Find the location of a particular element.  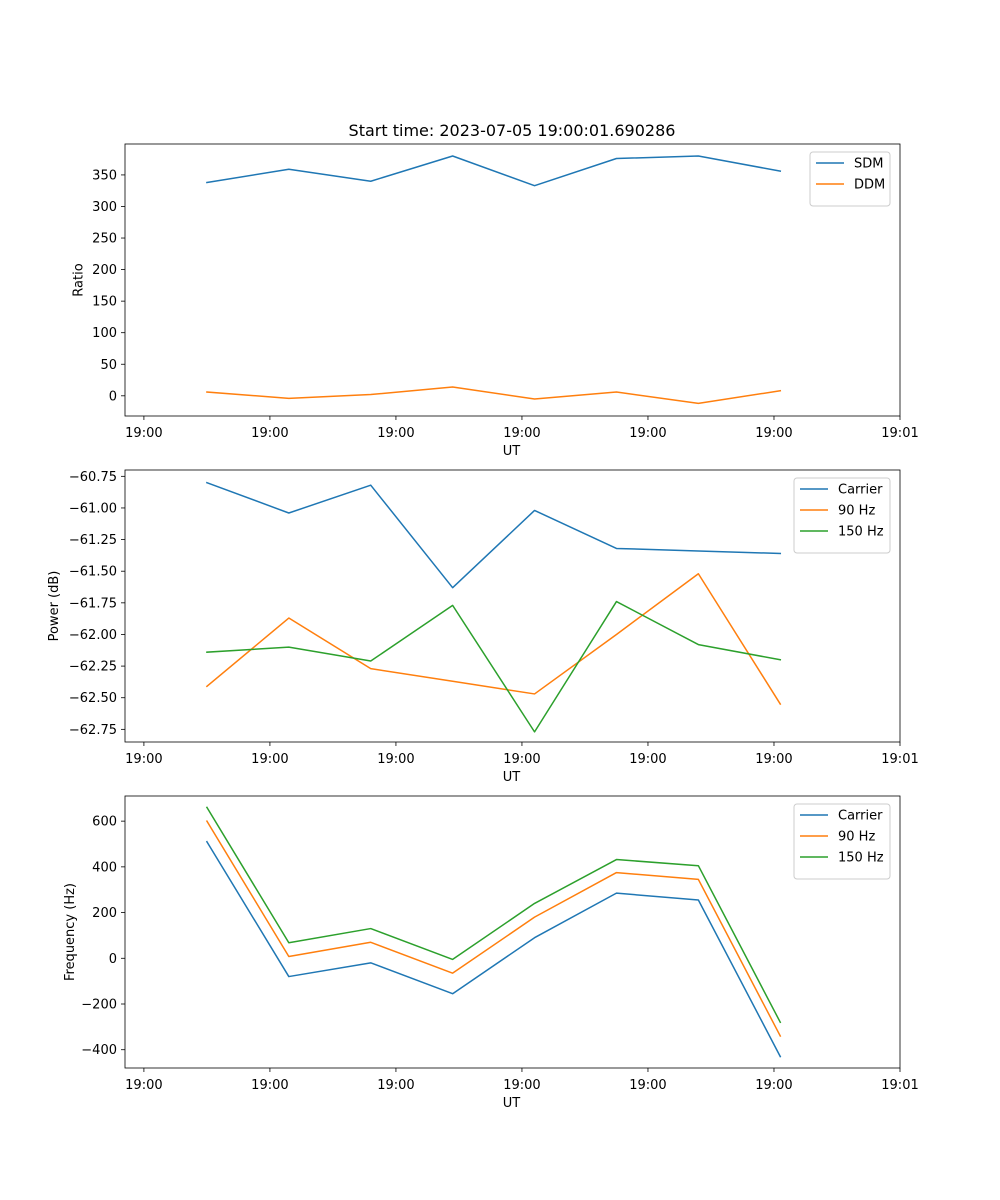

ratio-y-tick-label: 100 is located at coordinates (104, 333).